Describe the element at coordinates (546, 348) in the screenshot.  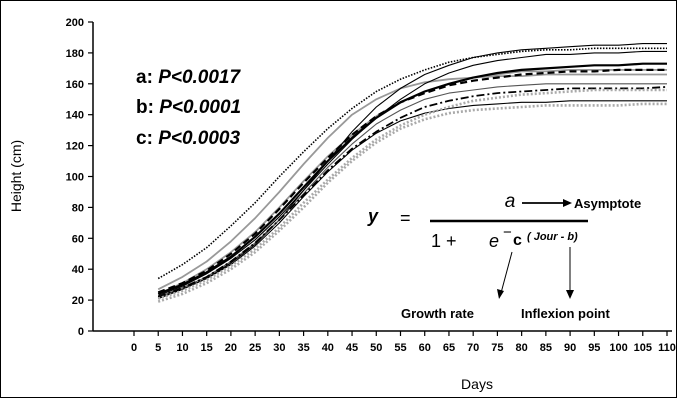
I see `x-tick-label: 85` at that location.